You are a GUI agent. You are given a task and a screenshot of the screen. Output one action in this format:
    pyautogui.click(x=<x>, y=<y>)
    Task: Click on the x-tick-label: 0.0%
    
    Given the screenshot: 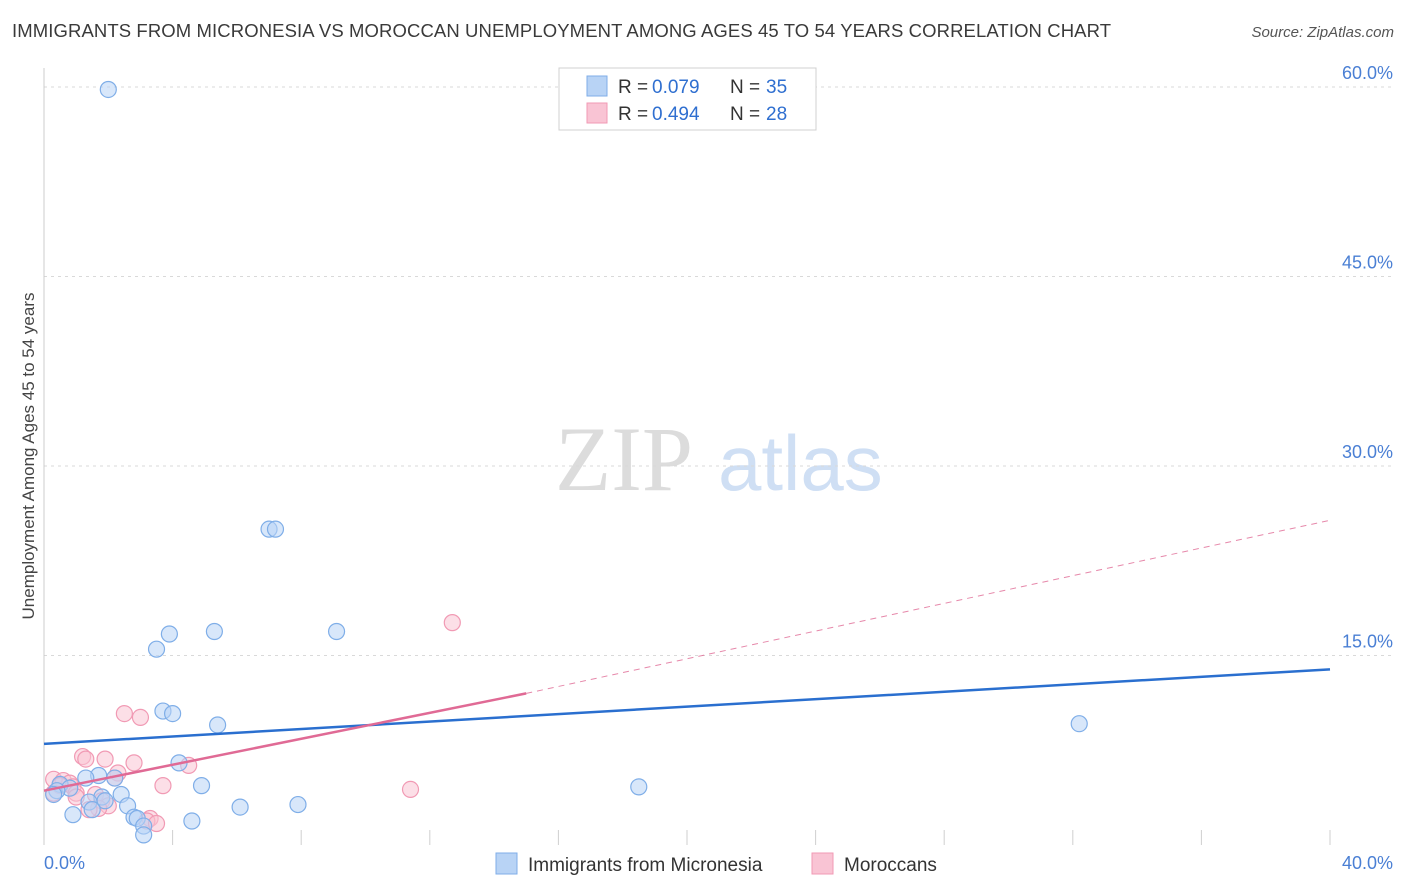 What is the action you would take?
    pyautogui.click(x=64, y=863)
    